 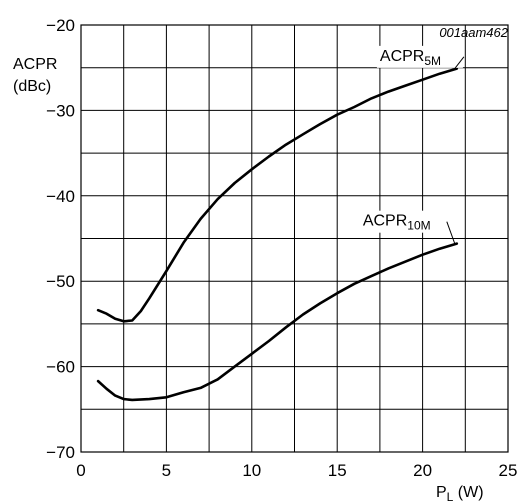 What do you see at coordinates (337, 470) in the screenshot?
I see `x-tick-label: 15` at bounding box center [337, 470].